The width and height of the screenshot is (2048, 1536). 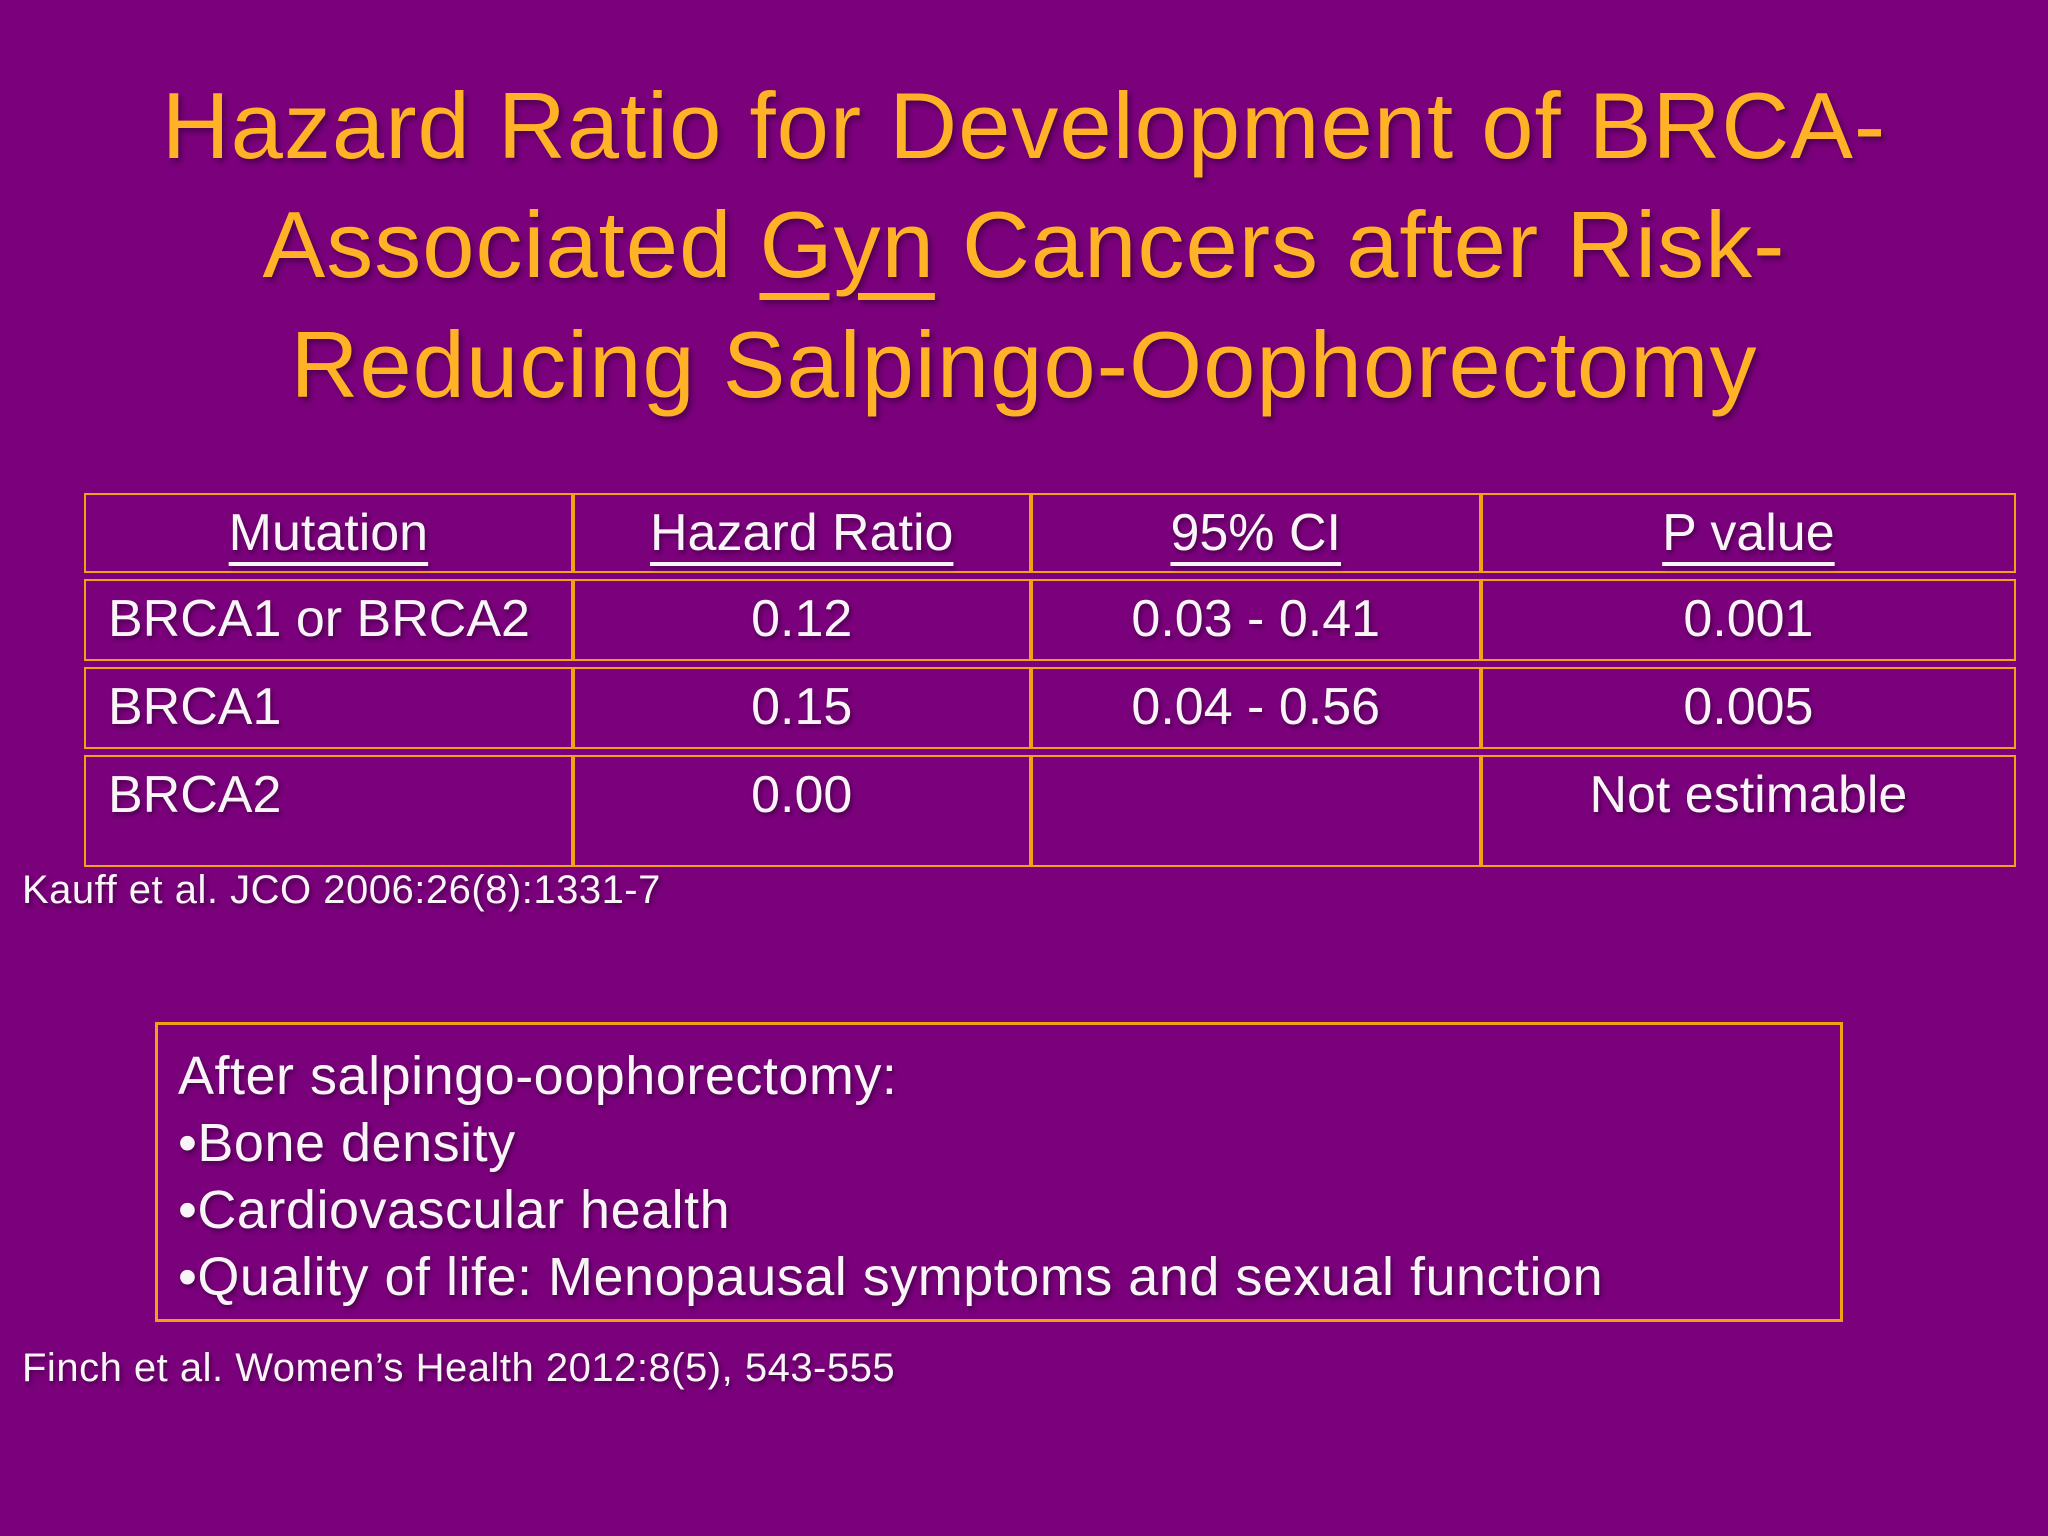 I want to click on title-line-1: Hazard Ratio for Development of BRCA-, so click(x=1024, y=125).